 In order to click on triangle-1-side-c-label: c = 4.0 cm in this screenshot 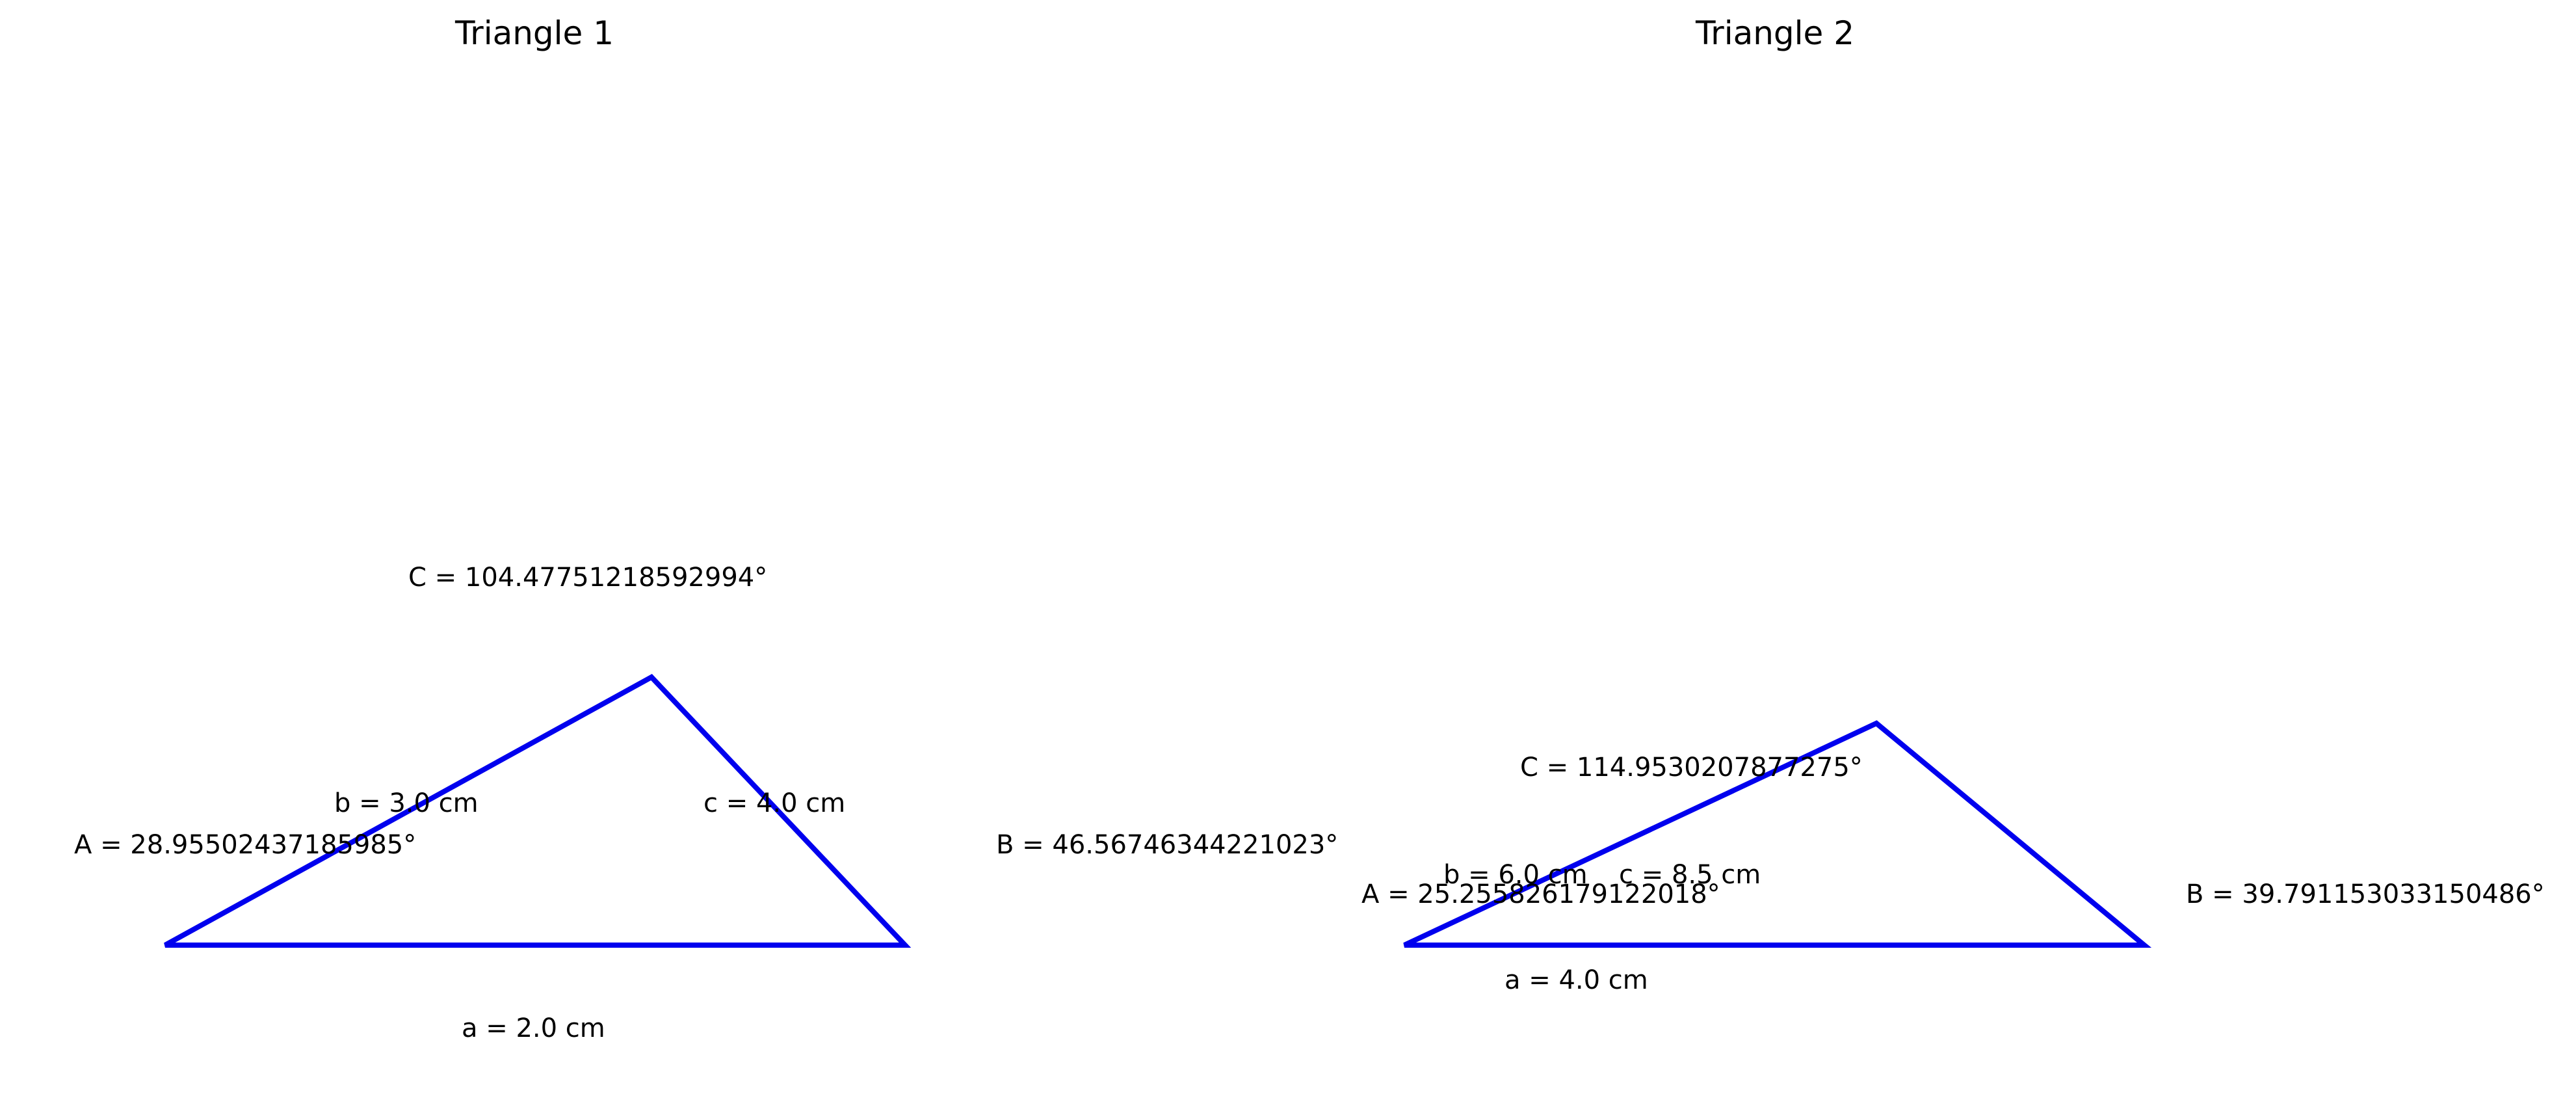, I will do `click(774, 803)`.